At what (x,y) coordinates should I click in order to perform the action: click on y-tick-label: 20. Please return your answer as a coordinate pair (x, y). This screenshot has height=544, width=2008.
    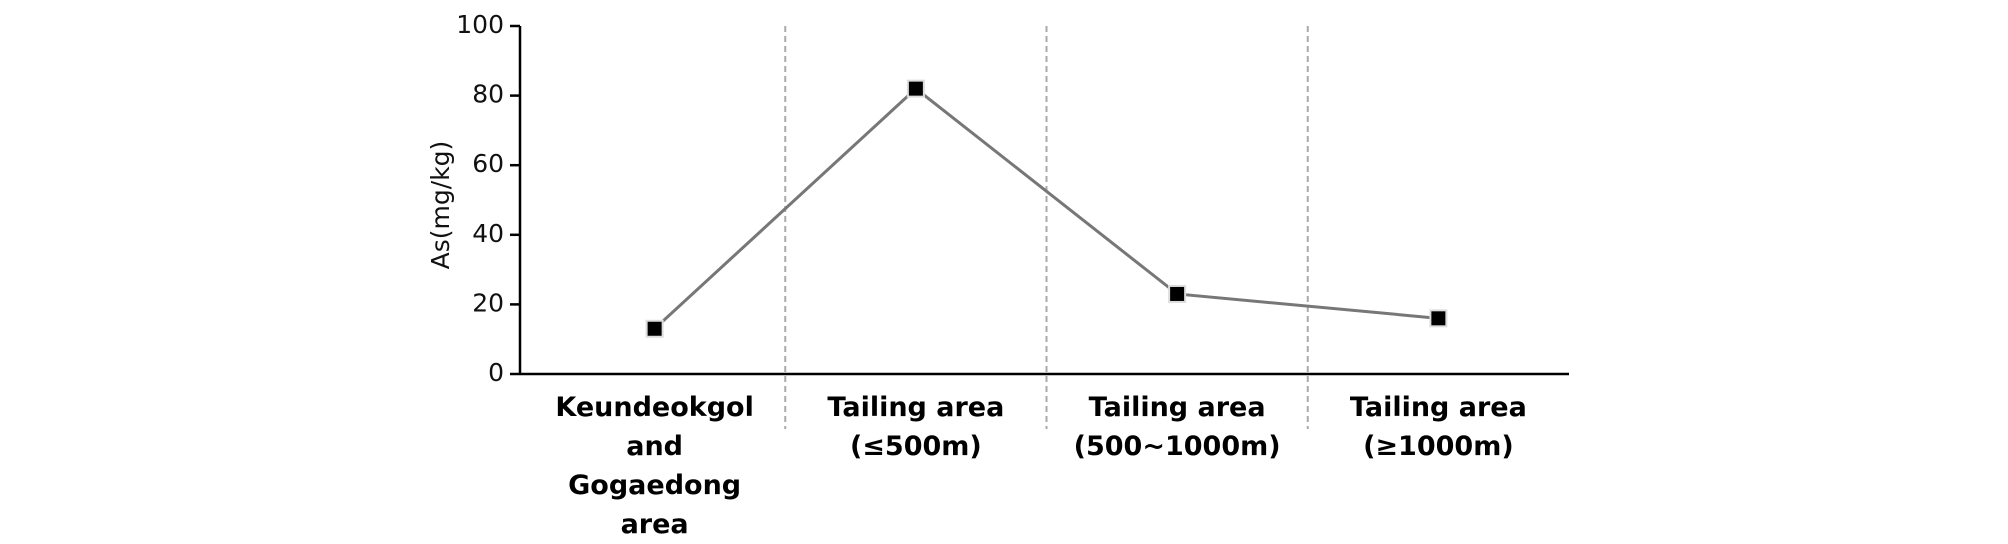
    Looking at the image, I should click on (488, 302).